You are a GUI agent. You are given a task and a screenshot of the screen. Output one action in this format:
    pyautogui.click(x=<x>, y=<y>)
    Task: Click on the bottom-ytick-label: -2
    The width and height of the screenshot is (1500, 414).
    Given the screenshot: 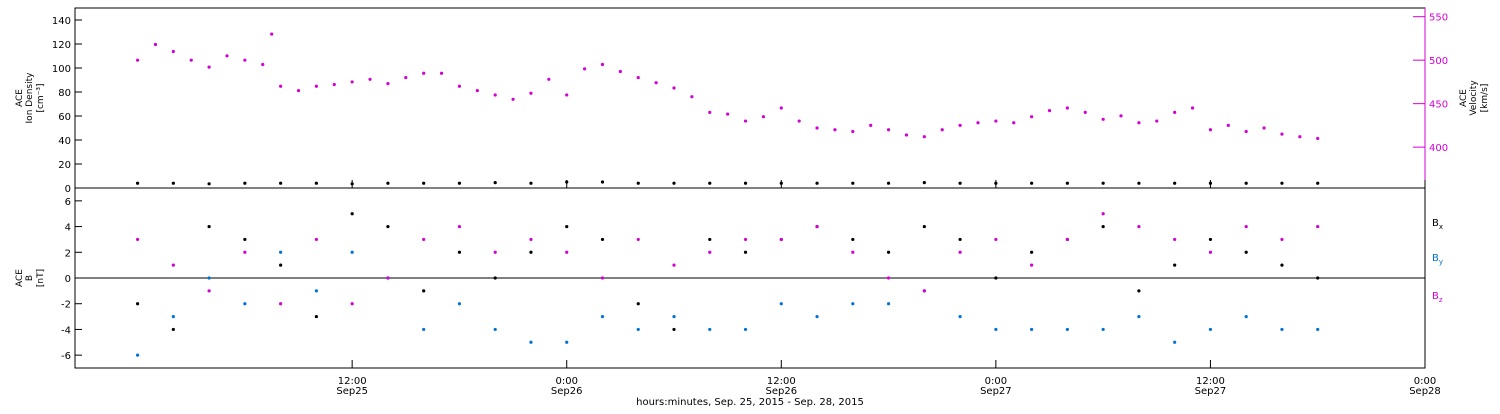 What is the action you would take?
    pyautogui.click(x=66, y=305)
    